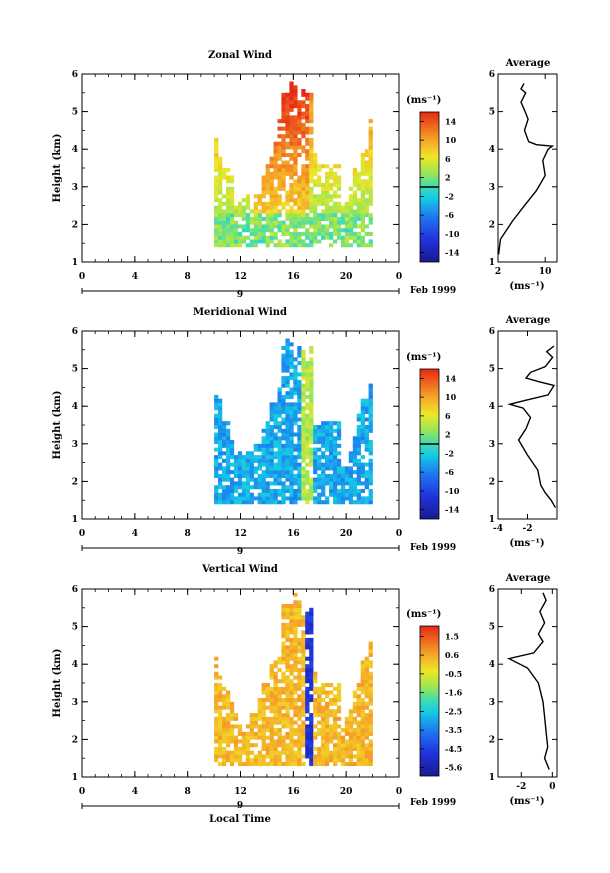 The height and width of the screenshot is (873, 610). What do you see at coordinates (188, 792) in the screenshot?
I see `x-tick-label: 8` at bounding box center [188, 792].